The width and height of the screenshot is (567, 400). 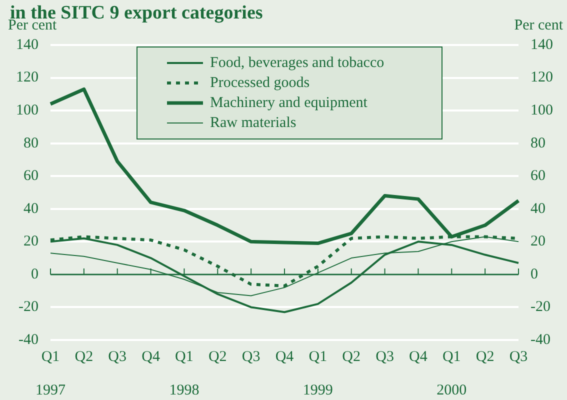 I want to click on y-tick-label: 60, so click(x=31, y=176).